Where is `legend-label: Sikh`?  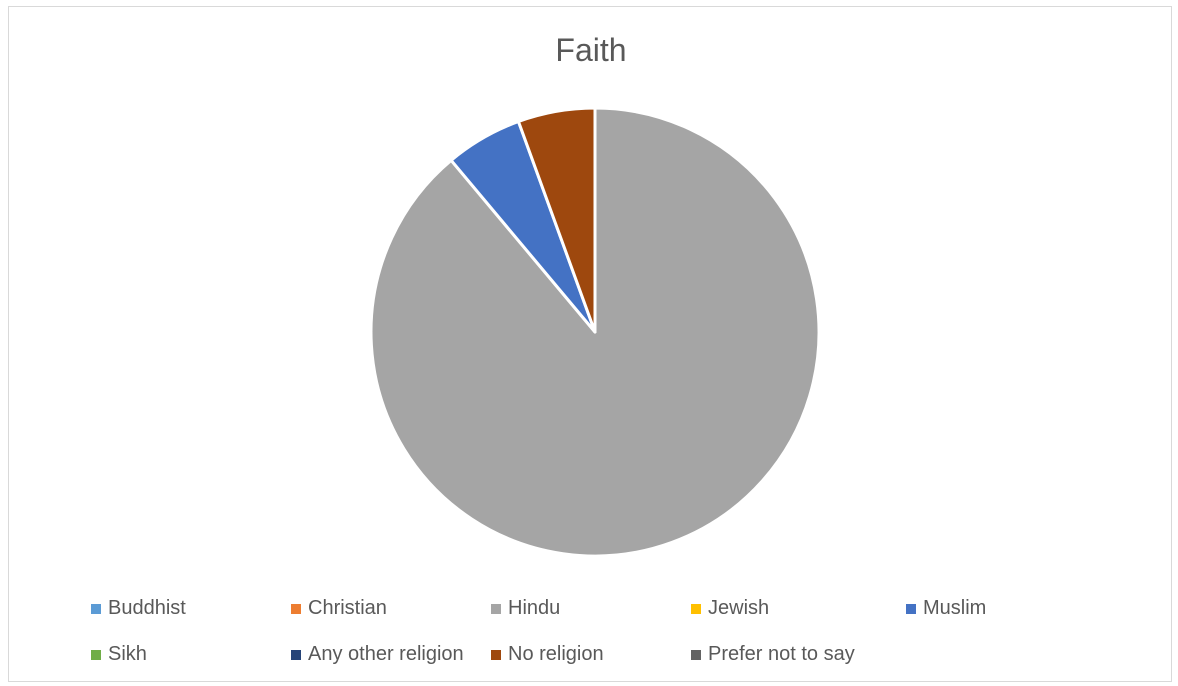 legend-label: Sikh is located at coordinates (127, 654).